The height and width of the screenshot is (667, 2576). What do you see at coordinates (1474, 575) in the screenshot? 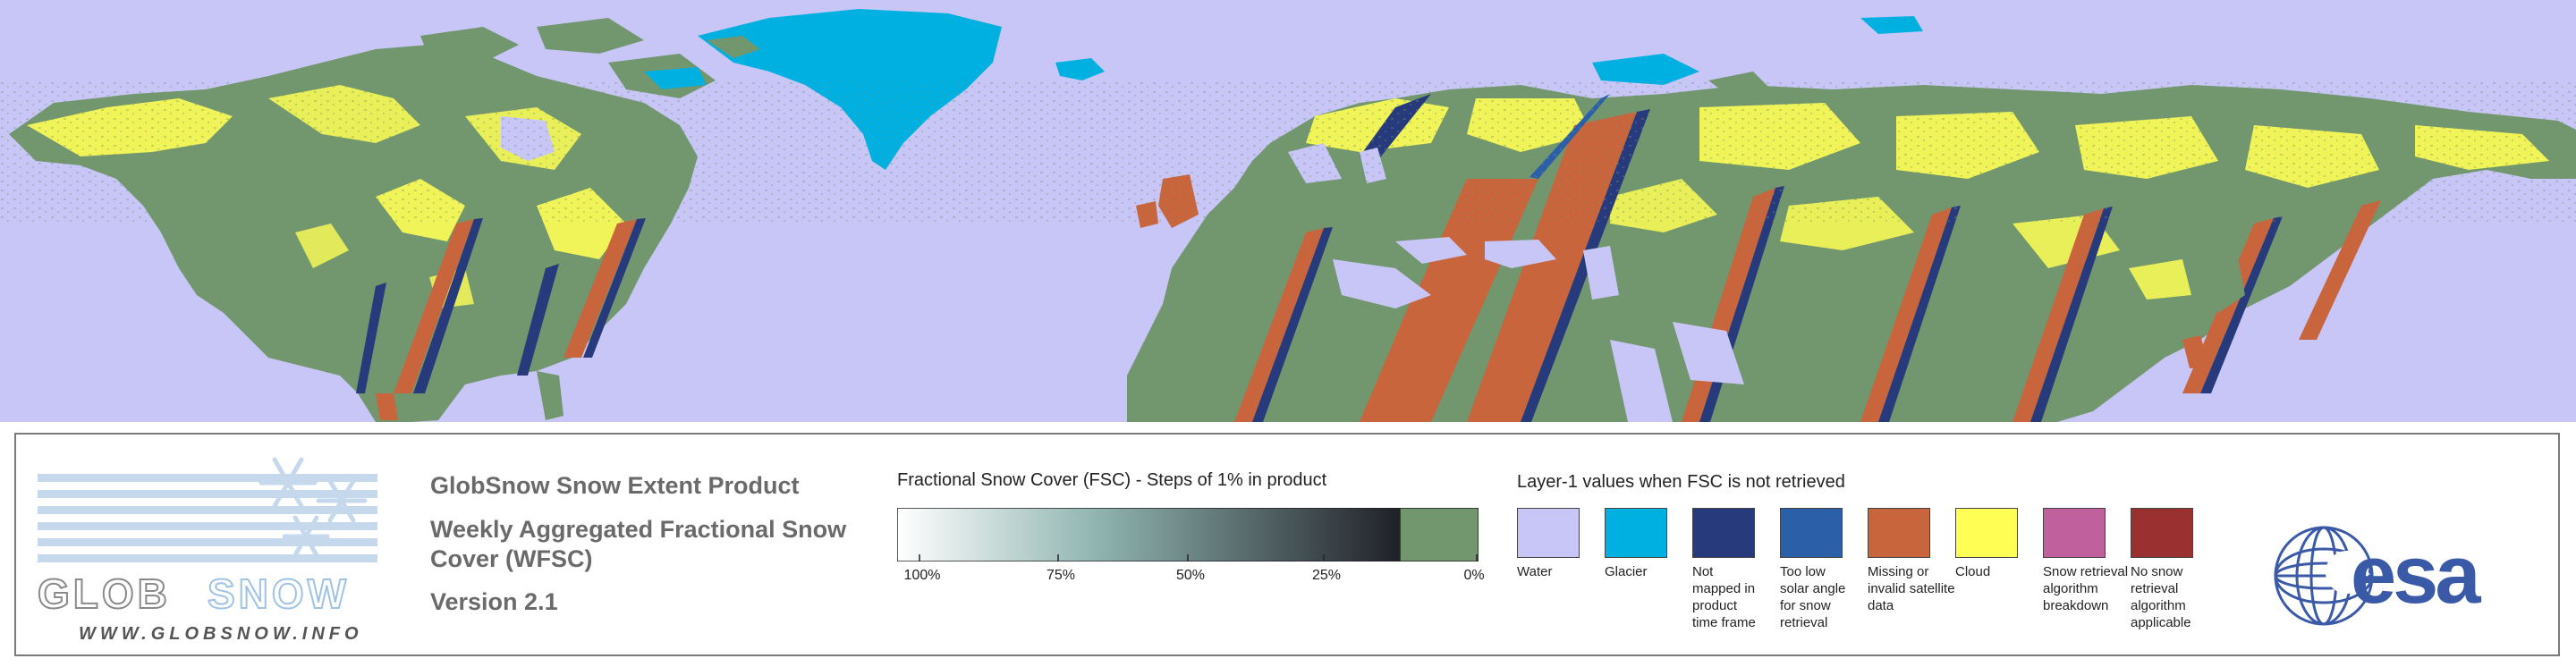
I see `fsc-tick-label: 0%` at bounding box center [1474, 575].